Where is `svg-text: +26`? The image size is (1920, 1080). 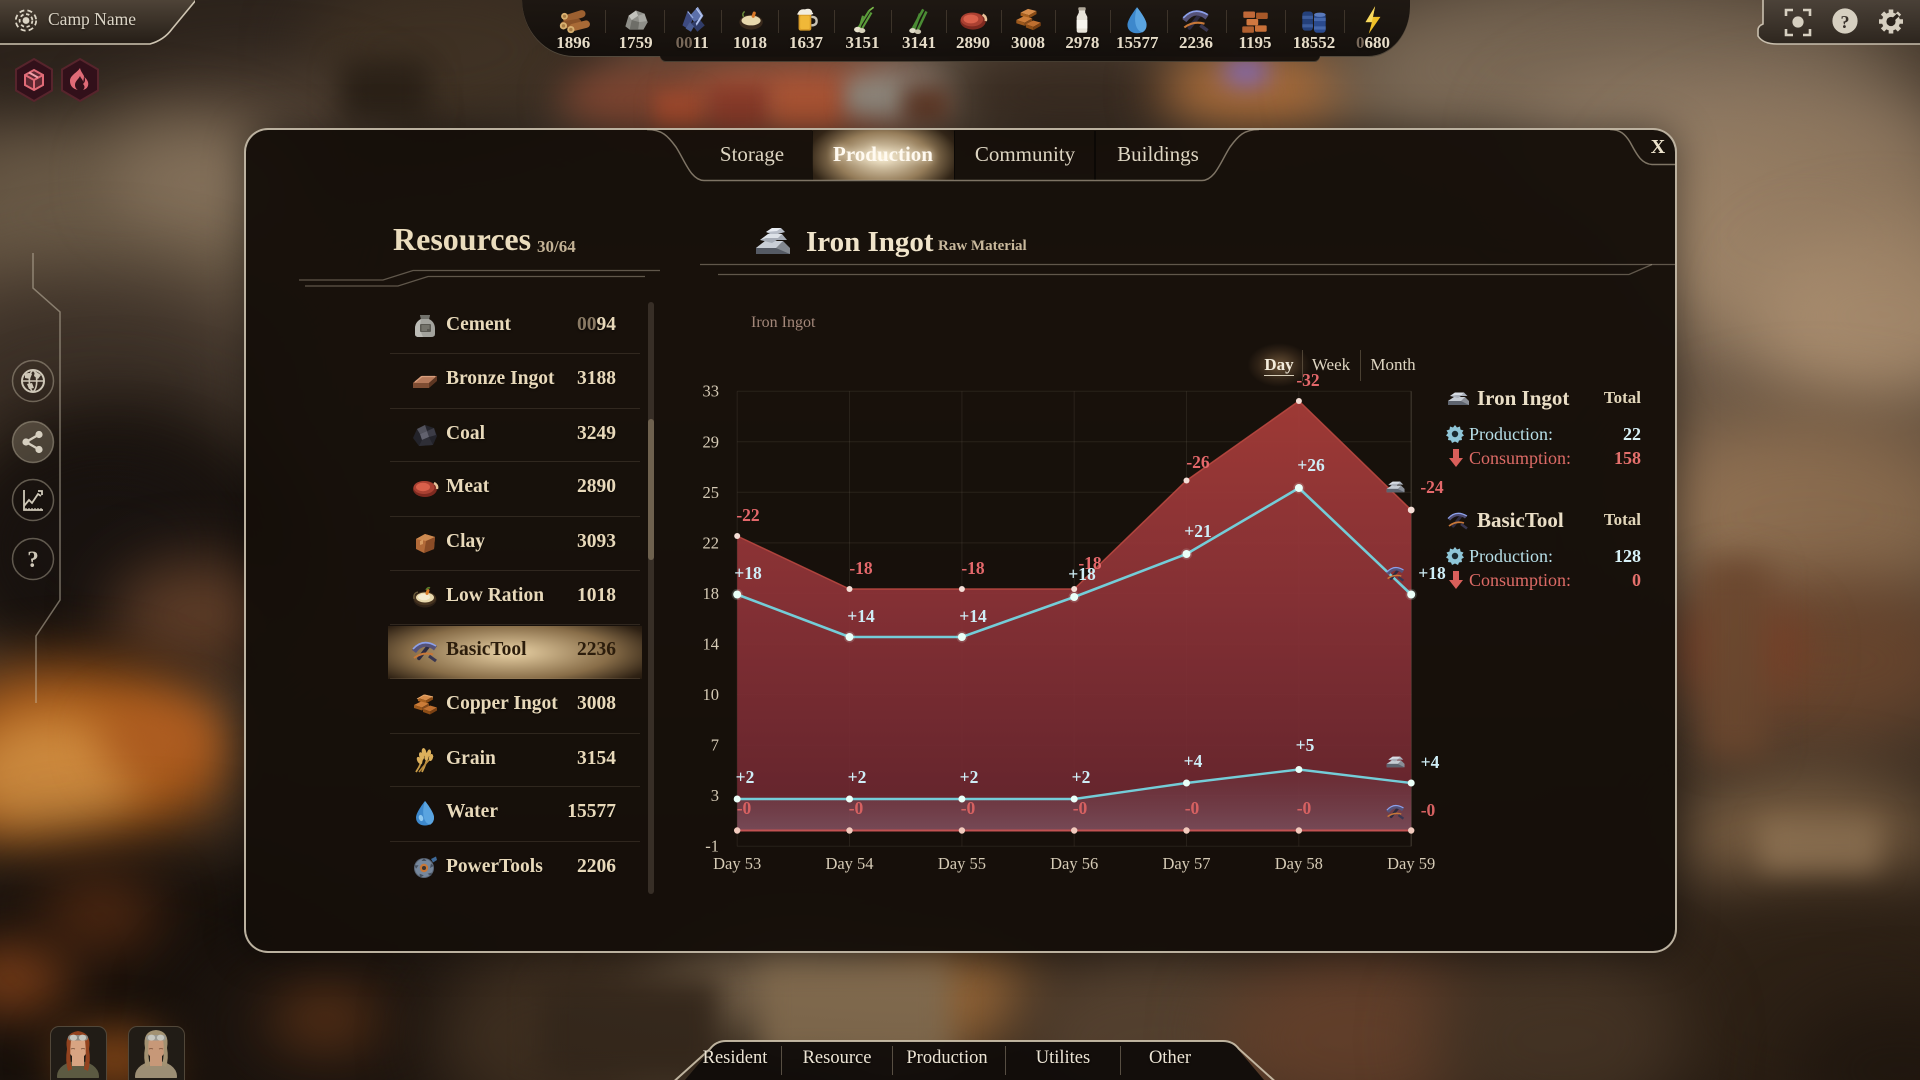 svg-text: +26 is located at coordinates (1311, 465).